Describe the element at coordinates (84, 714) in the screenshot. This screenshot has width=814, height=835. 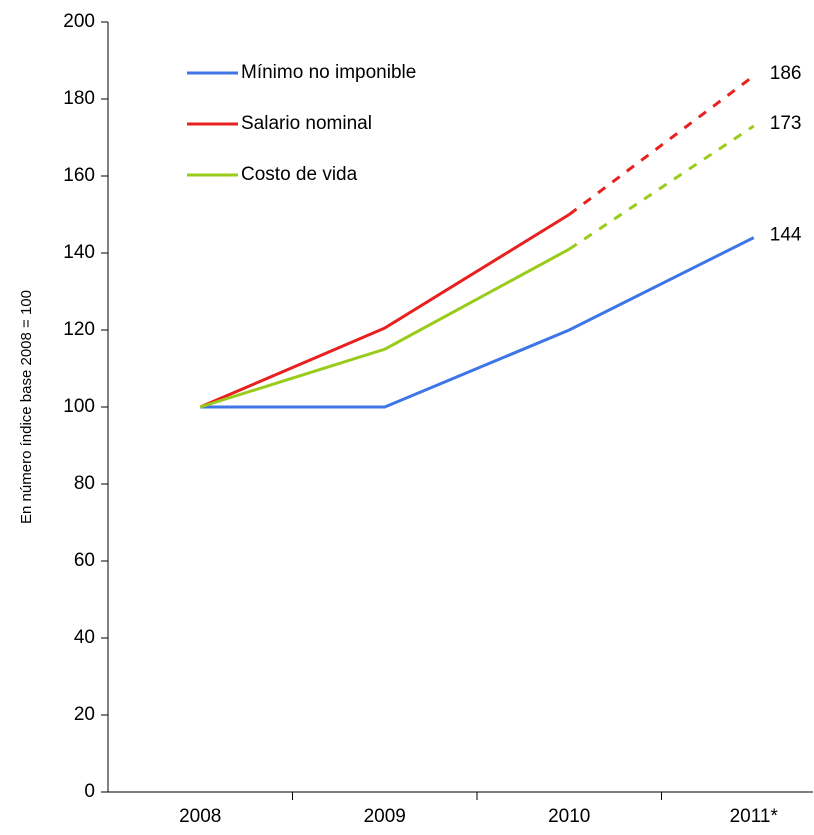
I see `y-tick-label: 20` at that location.